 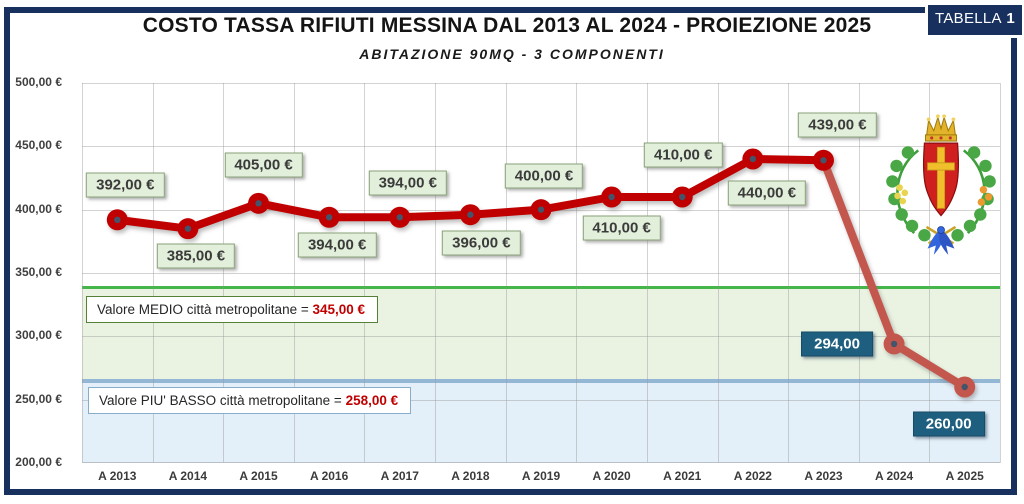 What do you see at coordinates (263, 165) in the screenshot?
I see `data-label-a-2015: 405,00 €` at bounding box center [263, 165].